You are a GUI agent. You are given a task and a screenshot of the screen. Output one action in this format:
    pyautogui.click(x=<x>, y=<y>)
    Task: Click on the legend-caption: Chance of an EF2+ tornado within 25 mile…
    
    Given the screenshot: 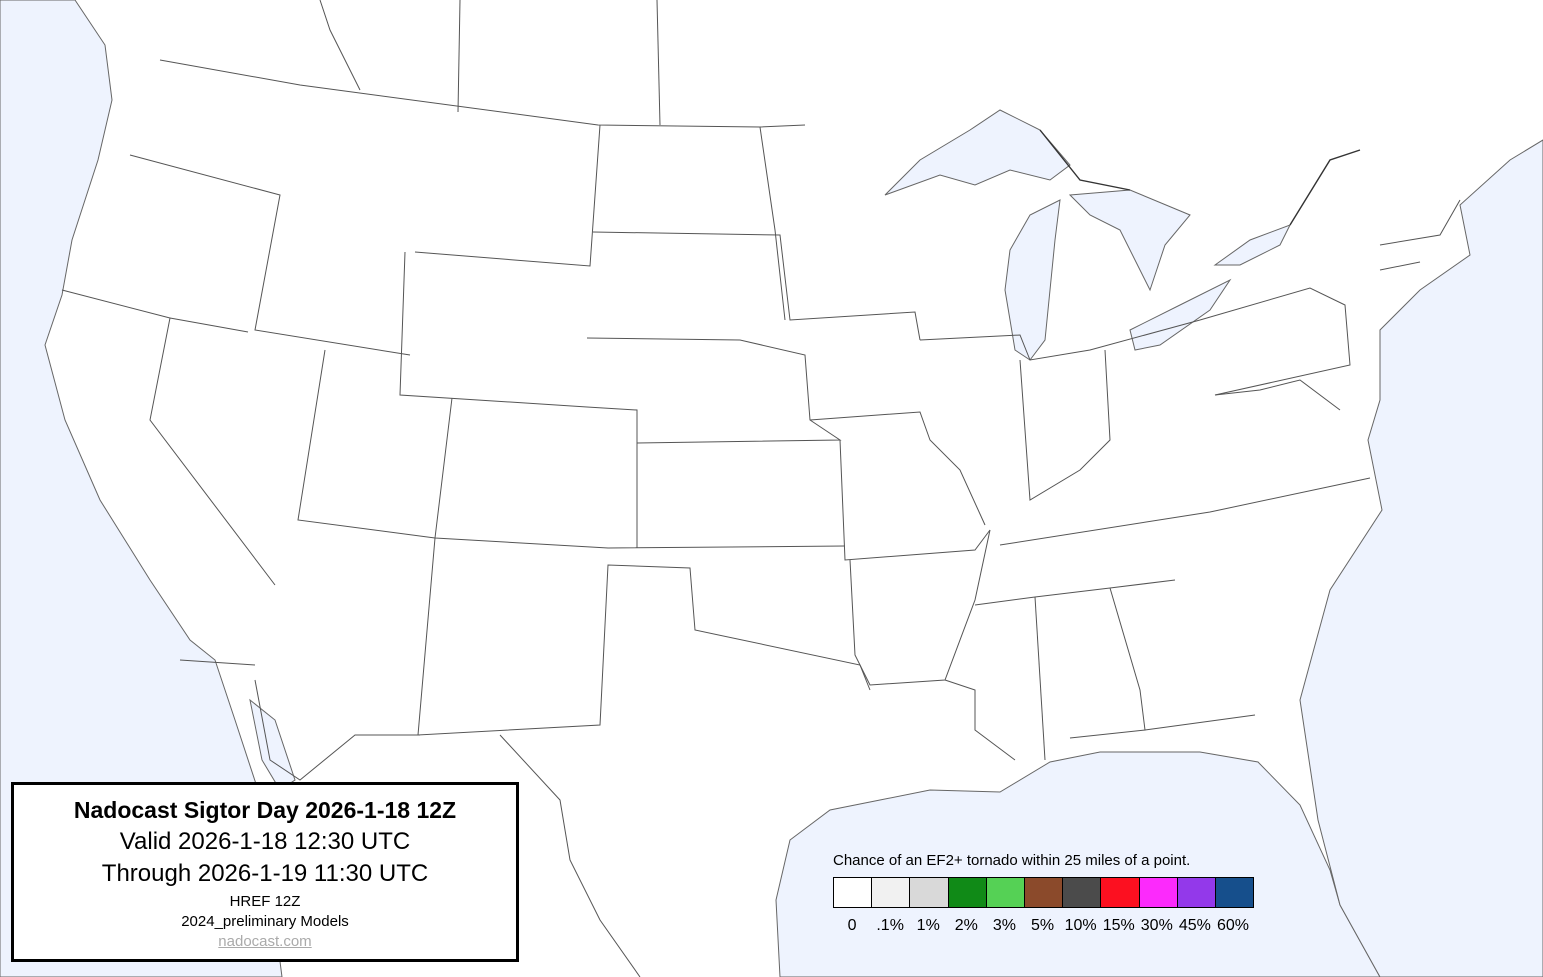 What is the action you would take?
    pyautogui.click(x=1012, y=860)
    